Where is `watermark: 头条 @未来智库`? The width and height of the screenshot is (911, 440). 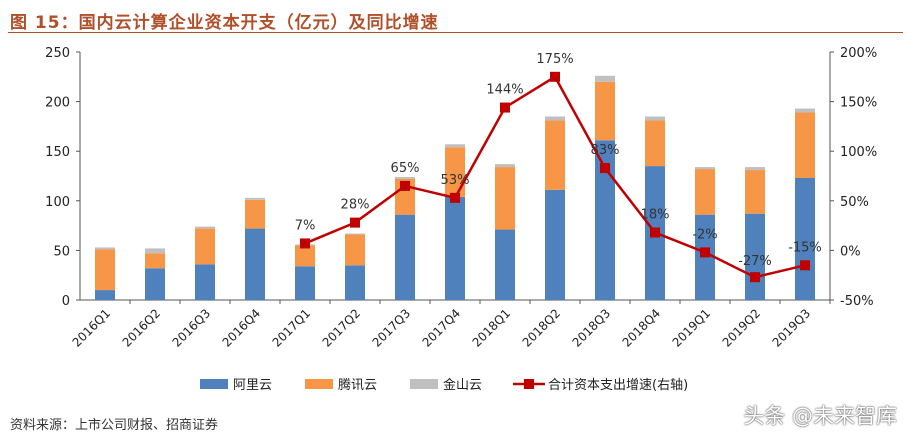 watermark: 头条 @未来智库 is located at coordinates (820, 416).